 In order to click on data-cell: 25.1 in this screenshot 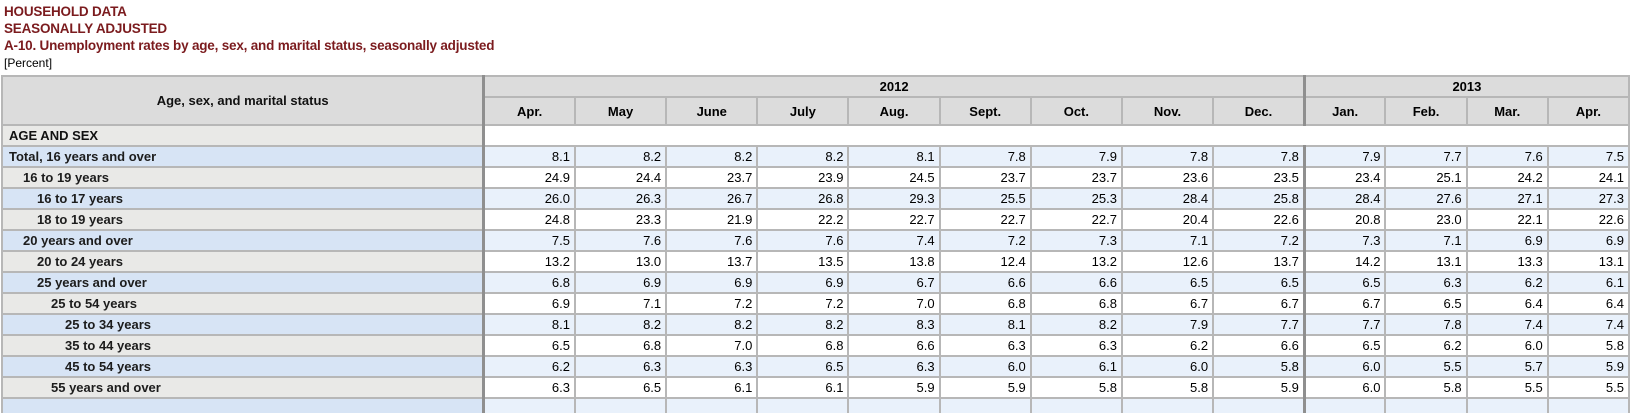, I will do `click(1426, 177)`.